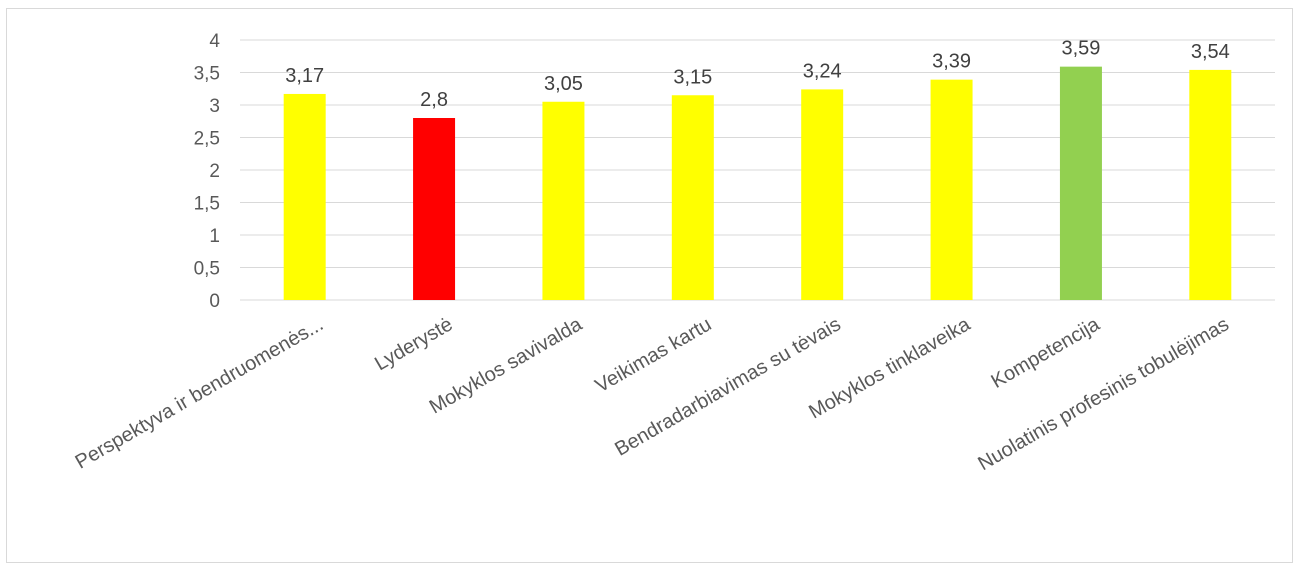  Describe the element at coordinates (207, 139) in the screenshot. I see `y-tick-label: 2,5` at that location.